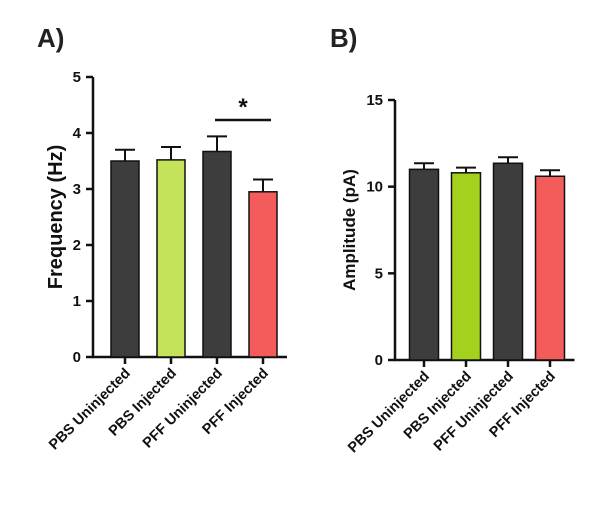  What do you see at coordinates (77, 245) in the screenshot?
I see `y-tick-label: 2` at bounding box center [77, 245].